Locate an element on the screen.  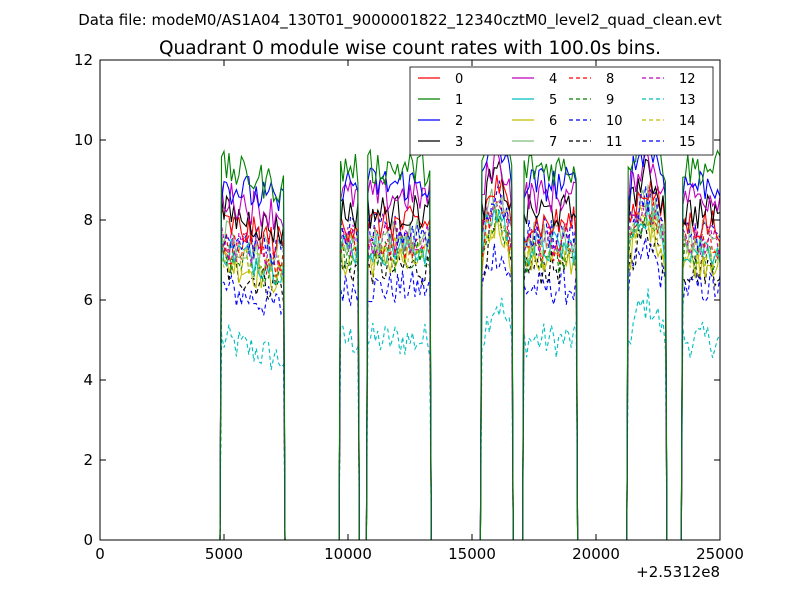
x-tick-label: 25000 is located at coordinates (720, 554).